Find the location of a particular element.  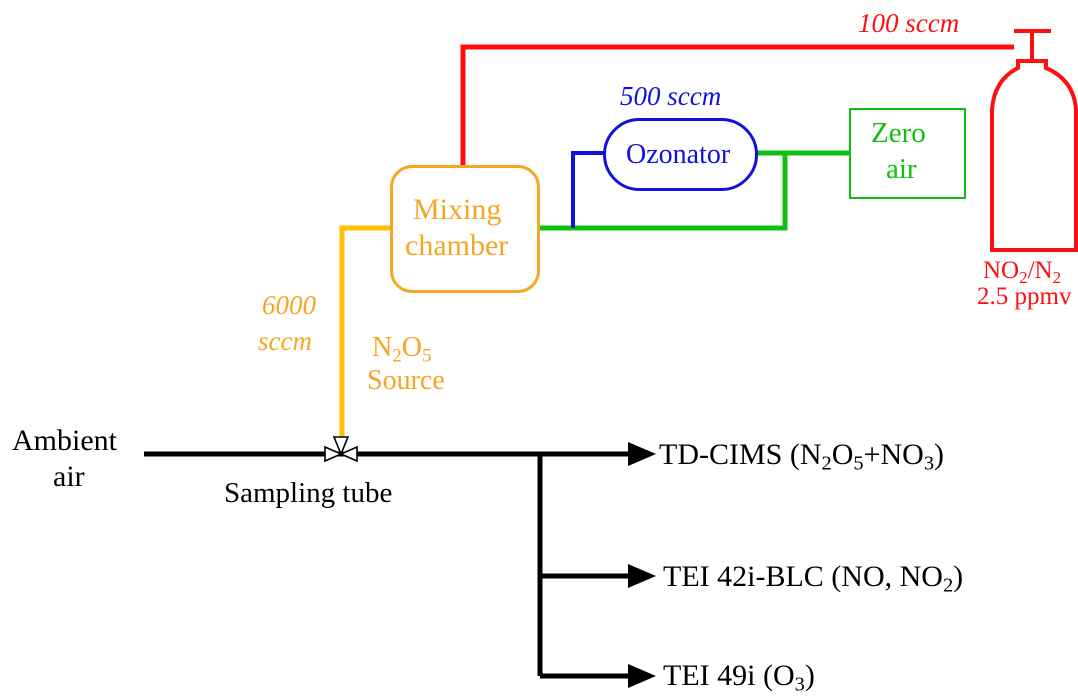

instrument-tei42i-blc: TEI 42i-BLC (NO, NO2) is located at coordinates (813, 578).